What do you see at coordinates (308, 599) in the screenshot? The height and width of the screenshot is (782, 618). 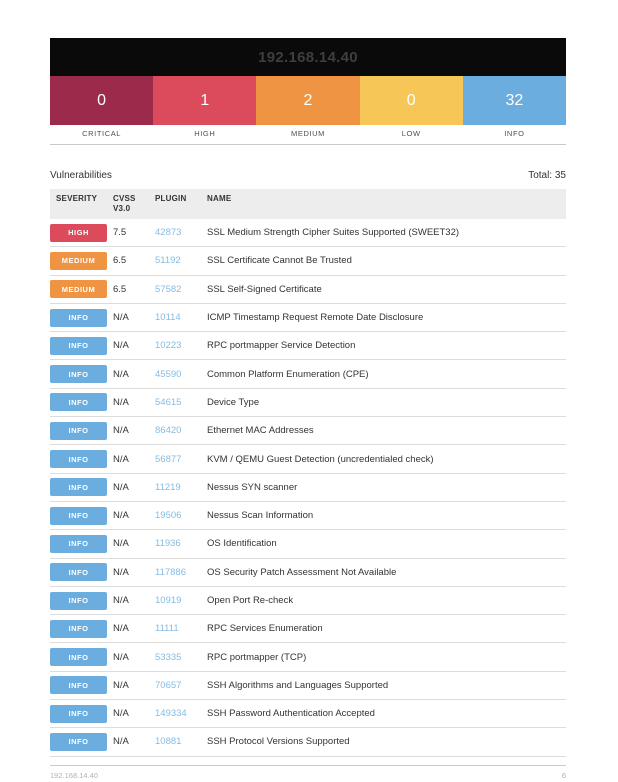 I see `vulnerability-row: INFO N/A 10919 Open Port Re-check` at bounding box center [308, 599].